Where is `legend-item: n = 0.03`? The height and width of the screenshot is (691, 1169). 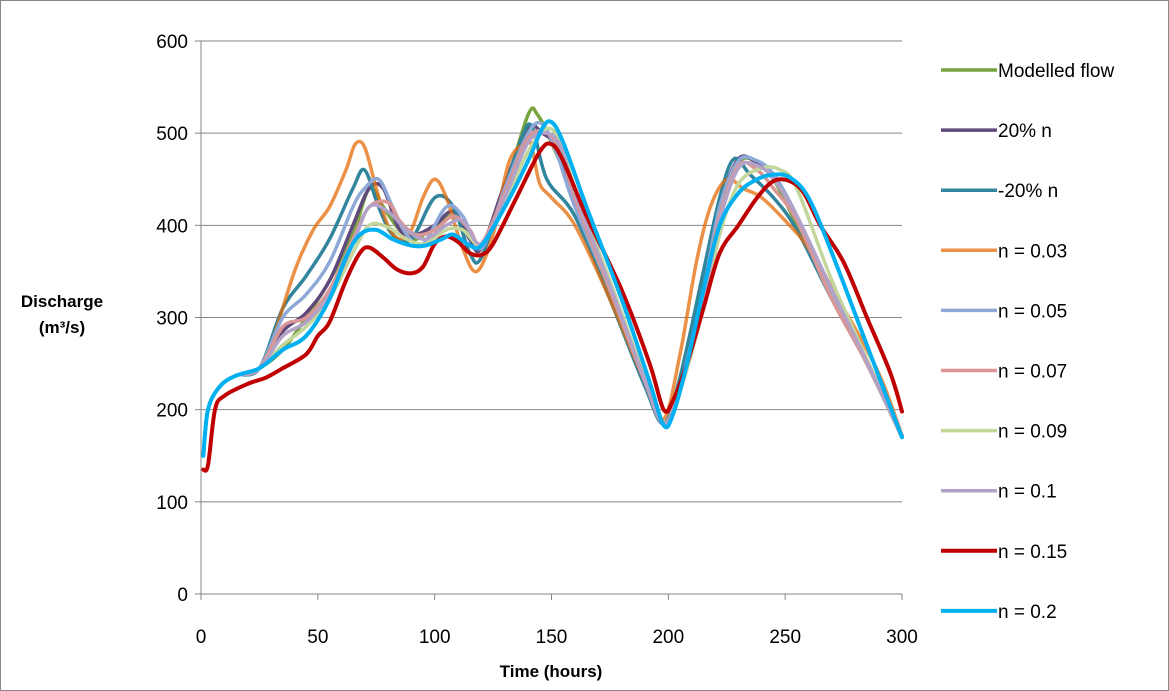
legend-item: n = 0.03 is located at coordinates (1004, 251).